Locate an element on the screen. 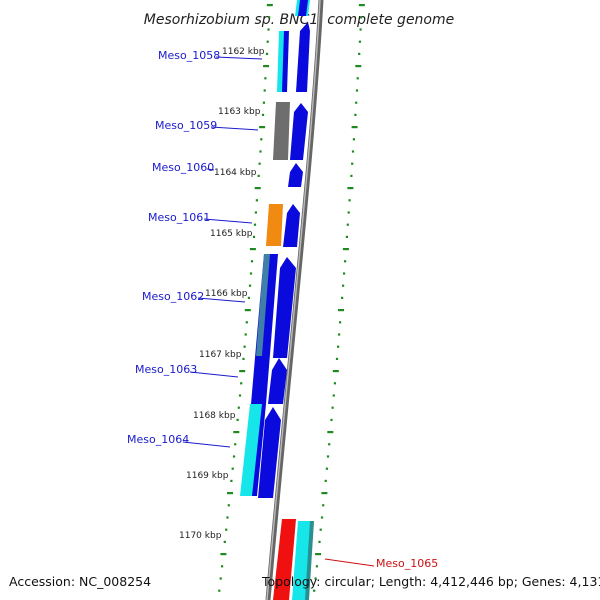 The width and height of the screenshot is (600, 600). outer-tick-ruler is located at coordinates (339, 298).